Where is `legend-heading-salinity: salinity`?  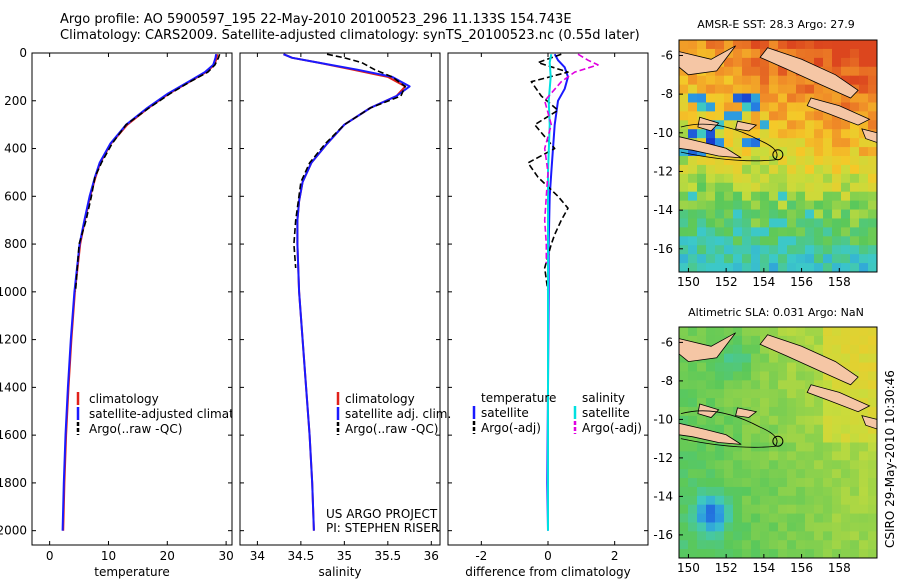
legend-heading-salinity: salinity is located at coordinates (603, 398).